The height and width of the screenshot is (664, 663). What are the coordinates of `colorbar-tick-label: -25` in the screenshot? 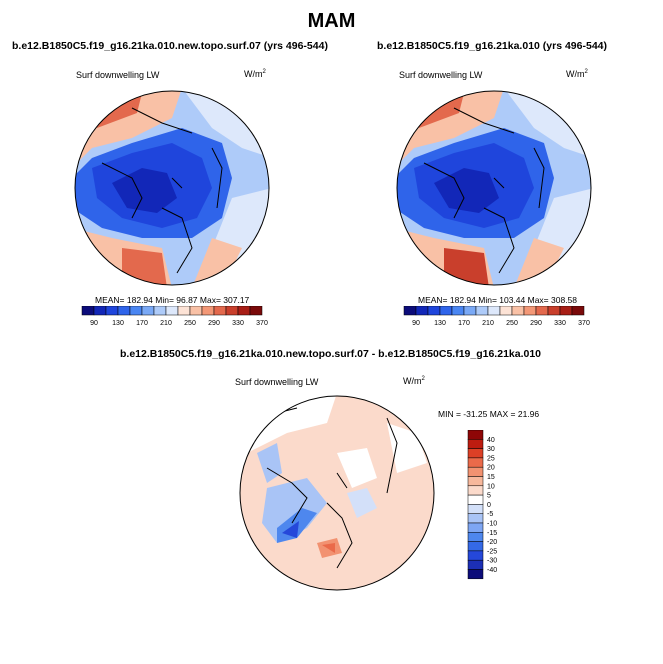 It's located at (492, 551).